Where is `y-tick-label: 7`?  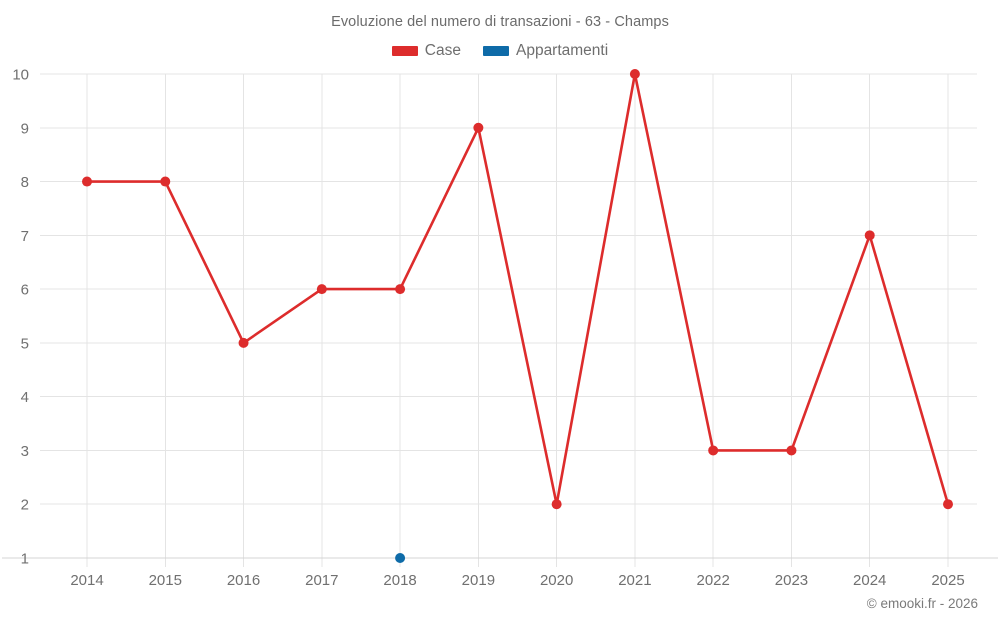 y-tick-label: 7 is located at coordinates (25, 236).